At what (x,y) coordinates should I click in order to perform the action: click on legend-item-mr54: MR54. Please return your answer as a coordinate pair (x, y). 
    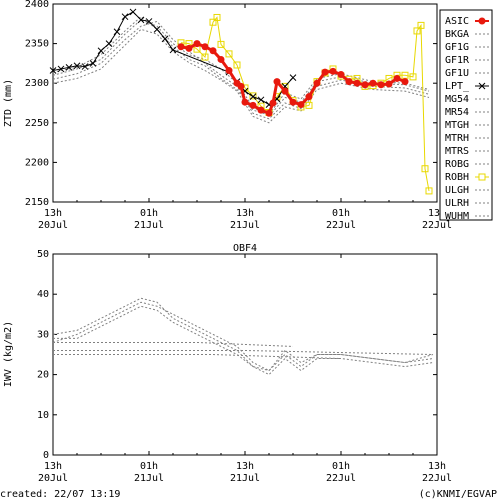
    Looking at the image, I should click on (467, 112).